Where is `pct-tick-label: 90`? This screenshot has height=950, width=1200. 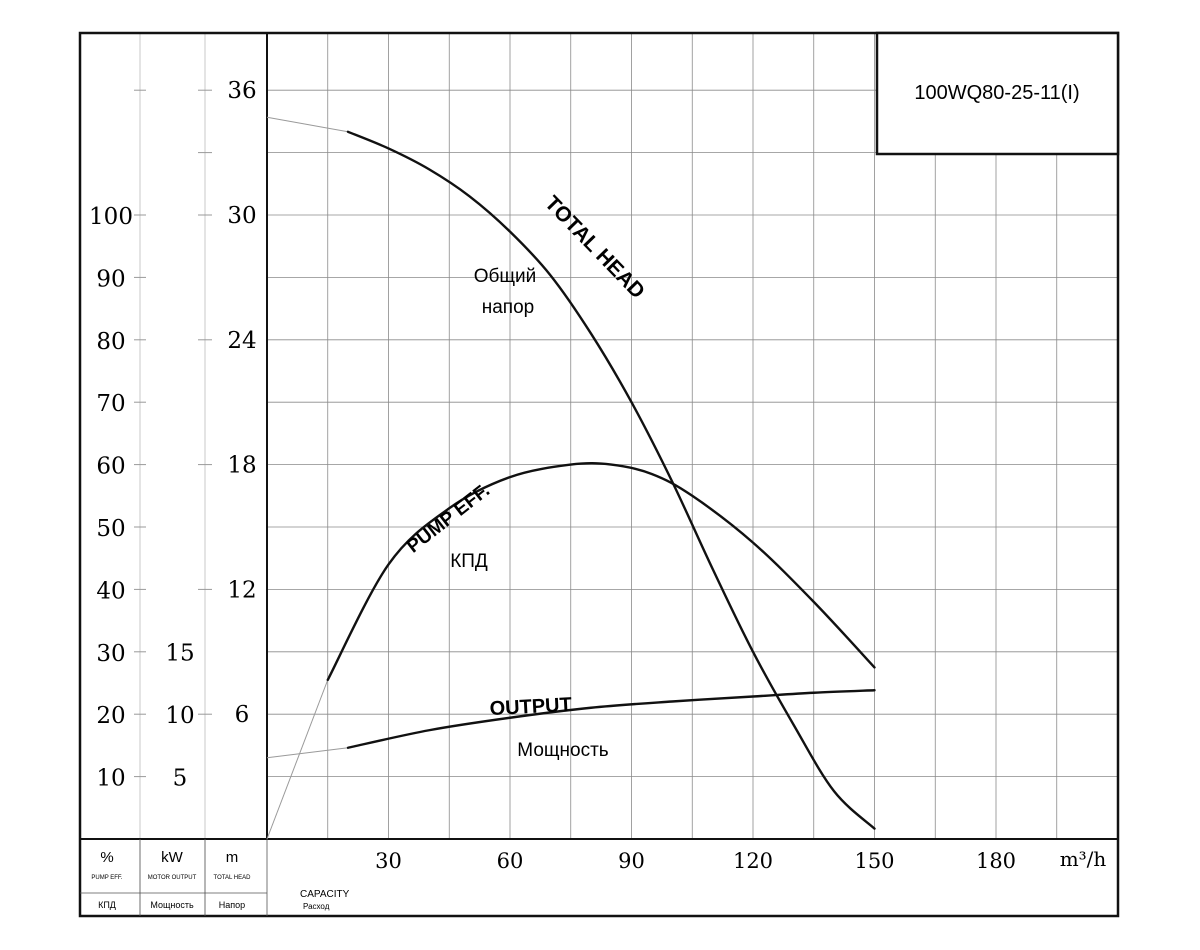
pct-tick-label: 90 is located at coordinates (110, 279).